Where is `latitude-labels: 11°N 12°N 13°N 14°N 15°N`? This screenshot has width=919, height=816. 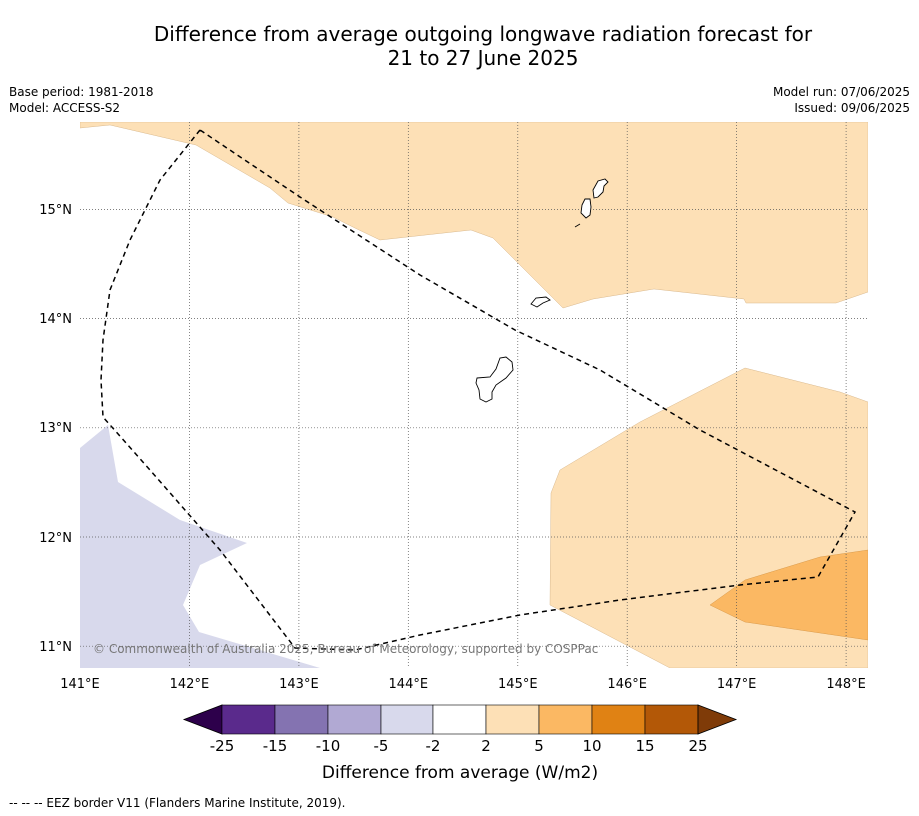
latitude-labels: 11°N 12°N 13°N 14°N 15°N is located at coordinates (55, 429).